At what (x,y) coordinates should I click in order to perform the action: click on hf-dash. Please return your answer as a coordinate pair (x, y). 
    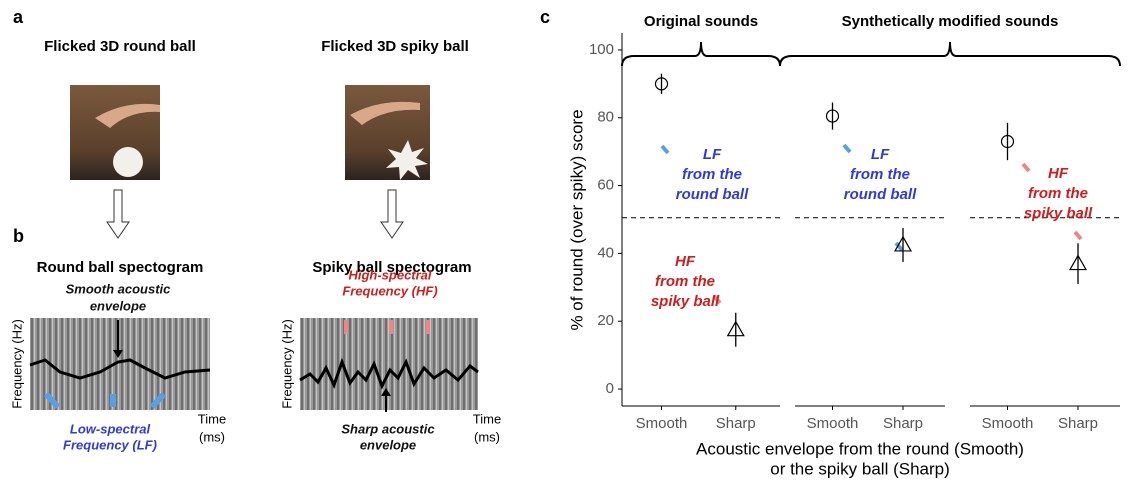
    Looking at the image, I should click on (897, 233).